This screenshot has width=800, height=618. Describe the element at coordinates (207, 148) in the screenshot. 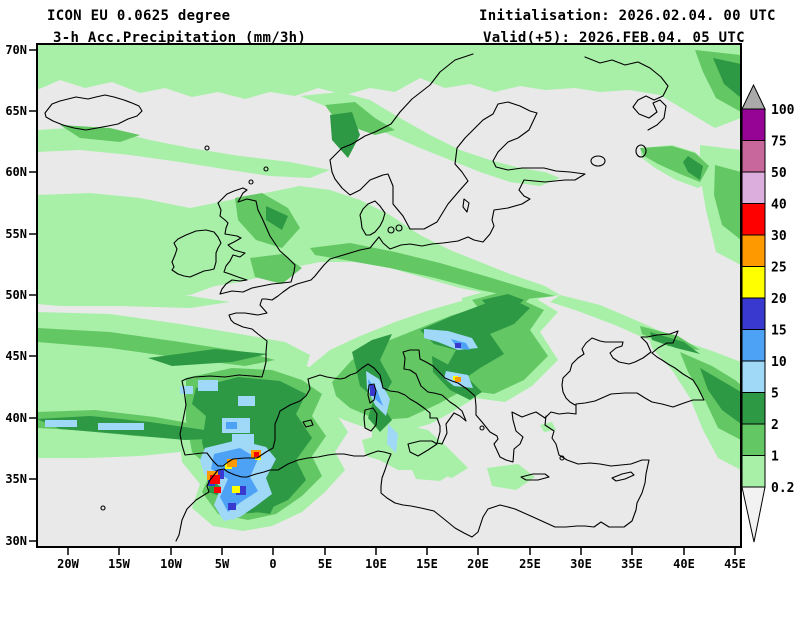

I see `island-faroe` at that location.